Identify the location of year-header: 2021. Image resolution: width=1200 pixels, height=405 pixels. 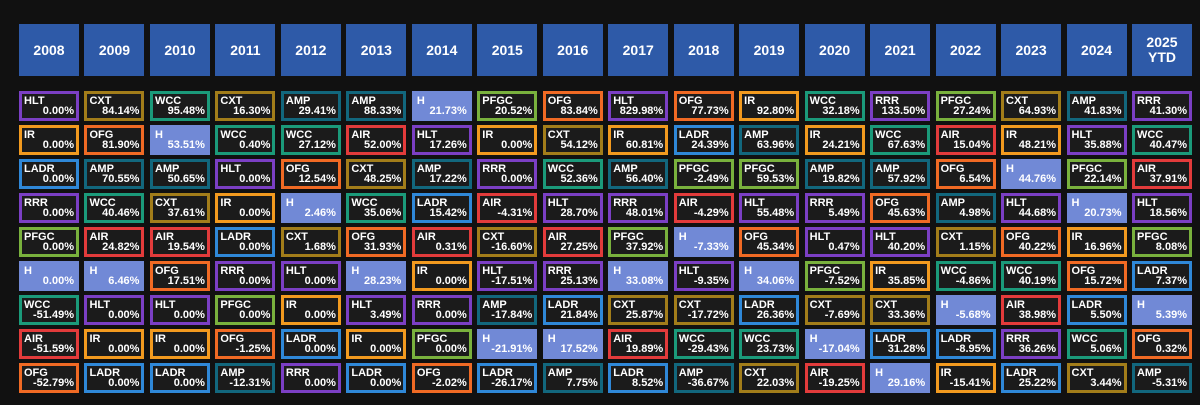
(900, 50).